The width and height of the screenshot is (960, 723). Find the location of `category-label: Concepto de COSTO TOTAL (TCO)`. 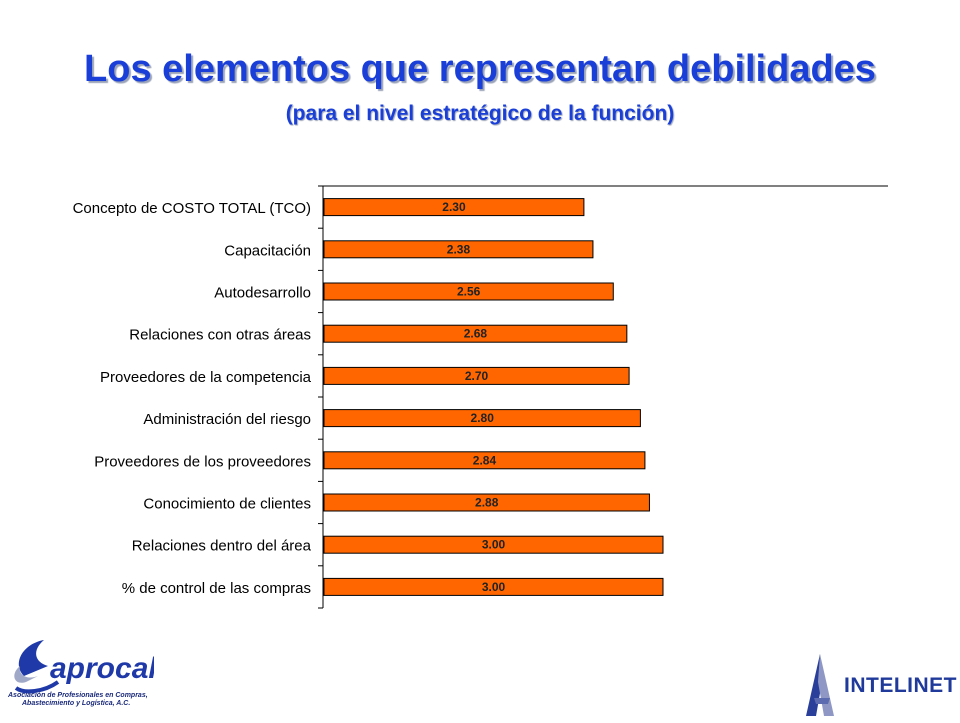

category-label: Concepto de COSTO TOTAL (TCO) is located at coordinates (192, 208).